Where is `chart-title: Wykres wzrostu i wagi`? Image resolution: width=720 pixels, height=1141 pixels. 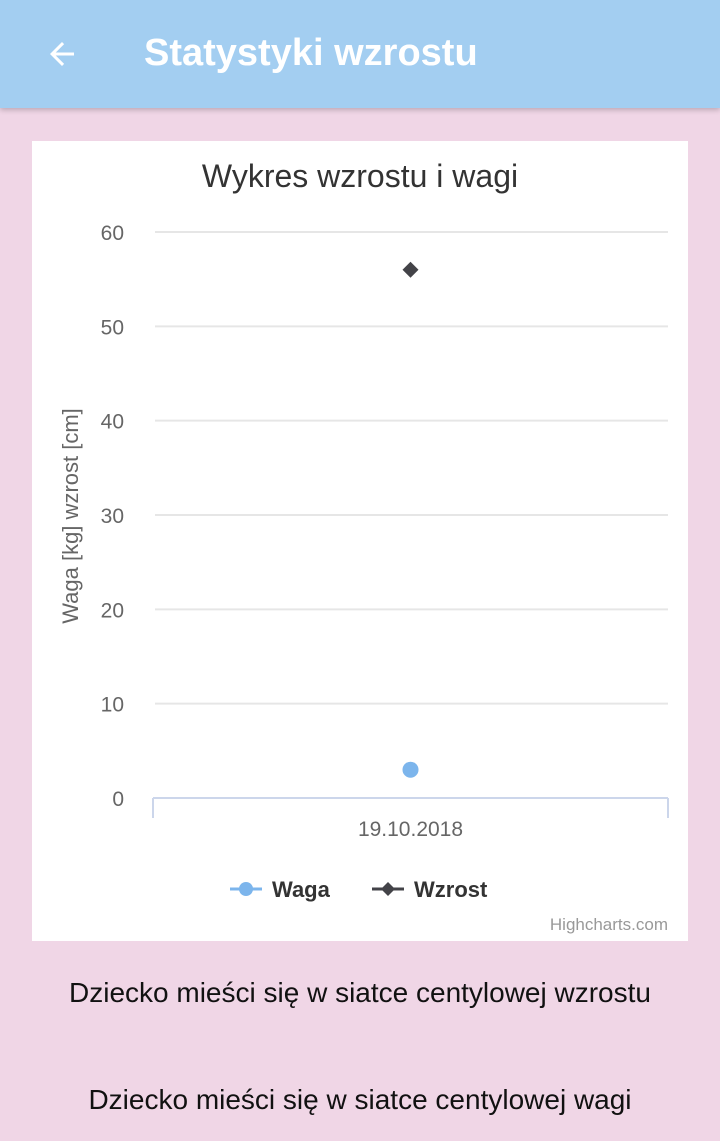 chart-title: Wykres wzrostu i wagi is located at coordinates (360, 176).